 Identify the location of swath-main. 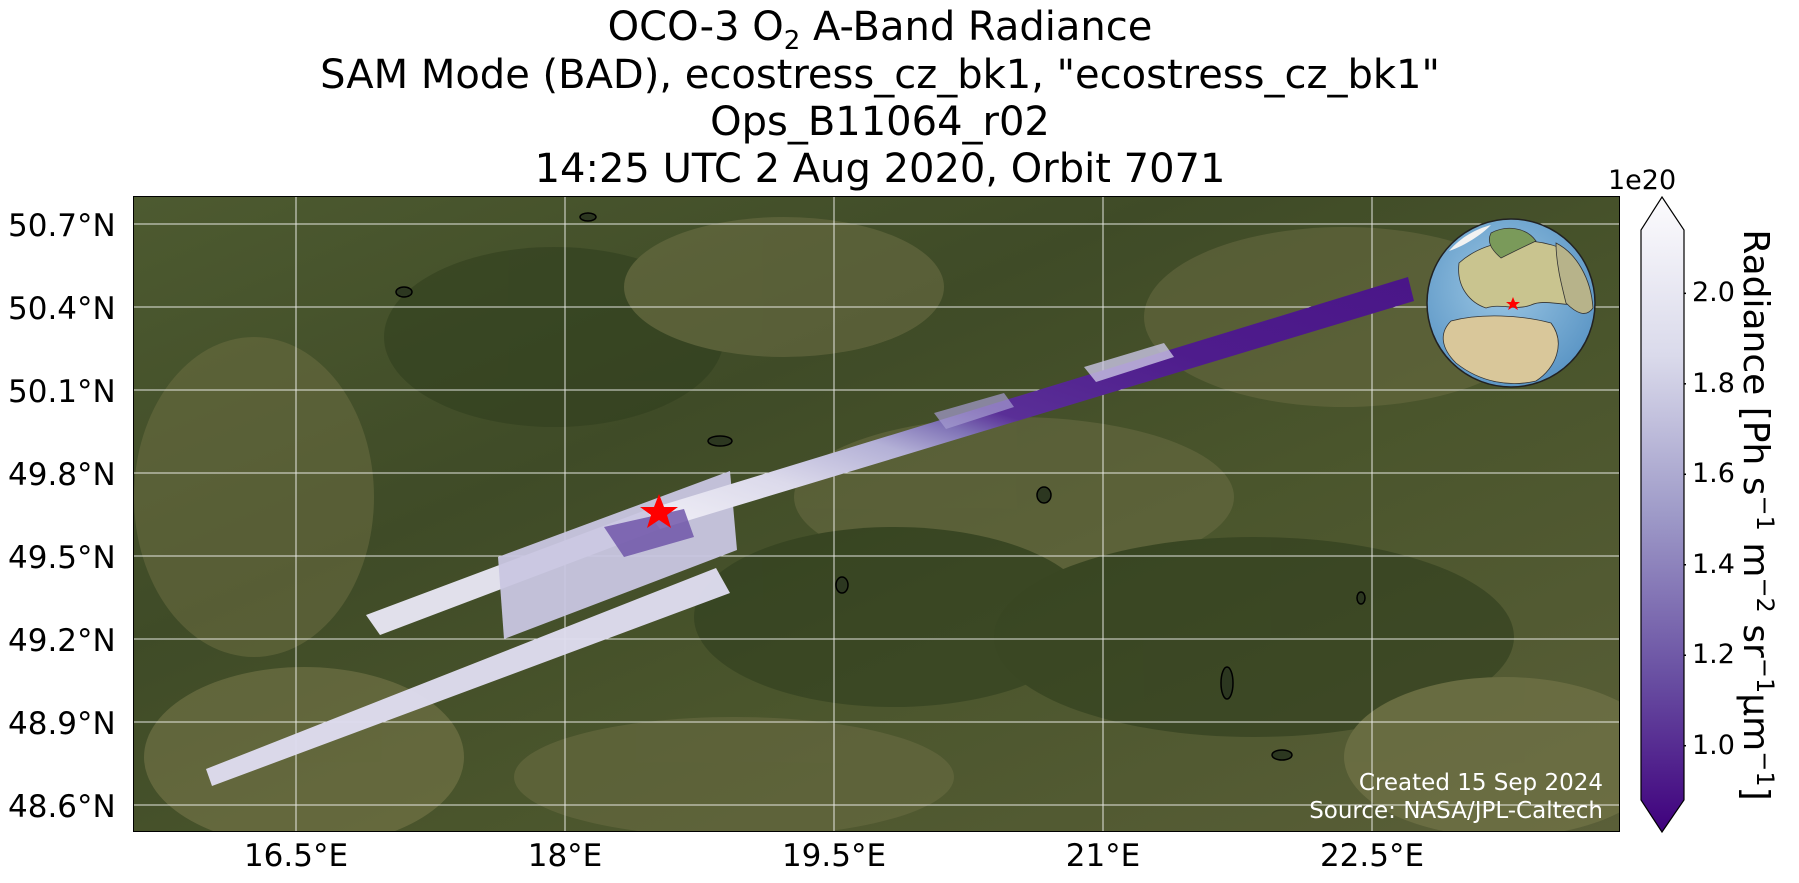
(1030, 403).